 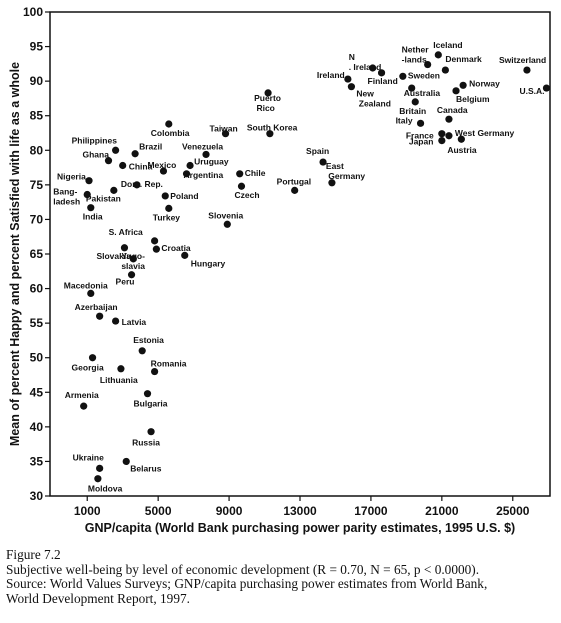 What do you see at coordinates (37, 323) in the screenshot?
I see `y-tick-label: 55` at bounding box center [37, 323].